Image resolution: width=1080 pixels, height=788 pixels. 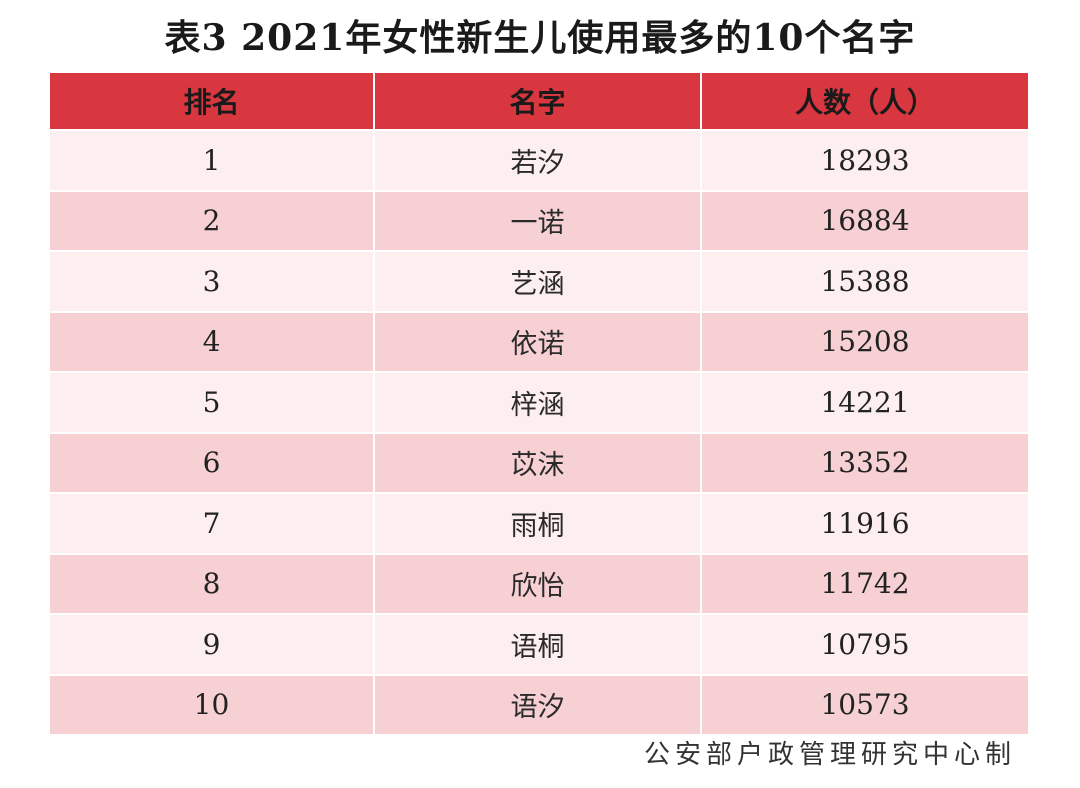 I want to click on table-row: 5 梓涵 14221, so click(x=539, y=403).